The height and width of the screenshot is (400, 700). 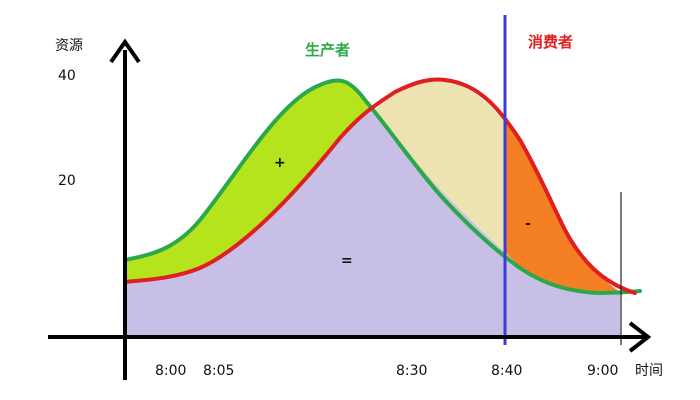 I want to click on deficit-sign: -, so click(x=528, y=224).